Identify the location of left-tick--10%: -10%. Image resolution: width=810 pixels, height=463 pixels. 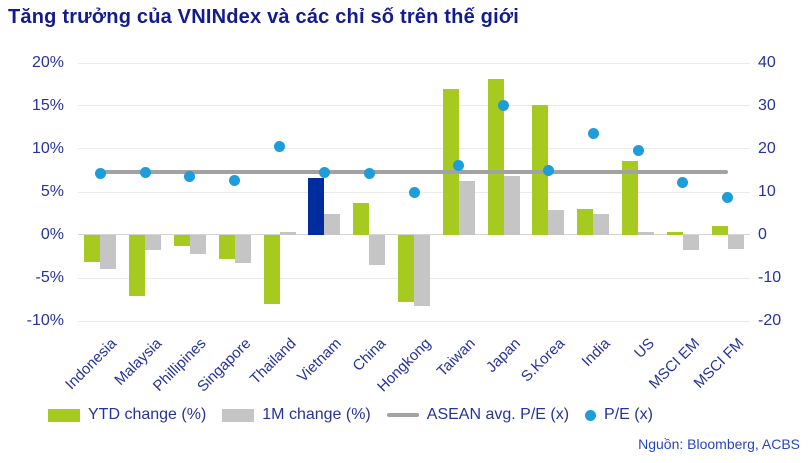
(45, 320).